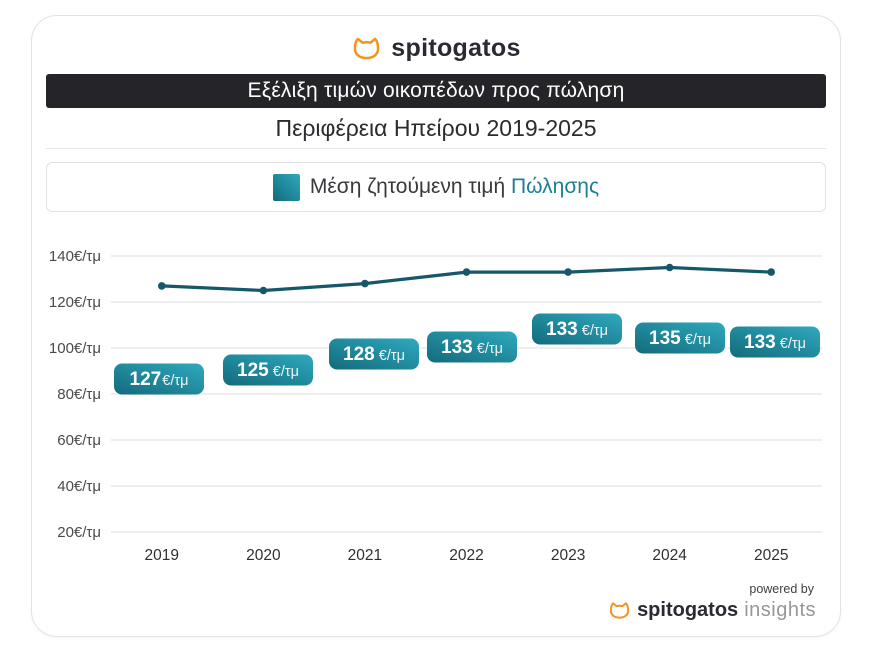  I want to click on footer-logo: spitogatos insights, so click(712, 610).